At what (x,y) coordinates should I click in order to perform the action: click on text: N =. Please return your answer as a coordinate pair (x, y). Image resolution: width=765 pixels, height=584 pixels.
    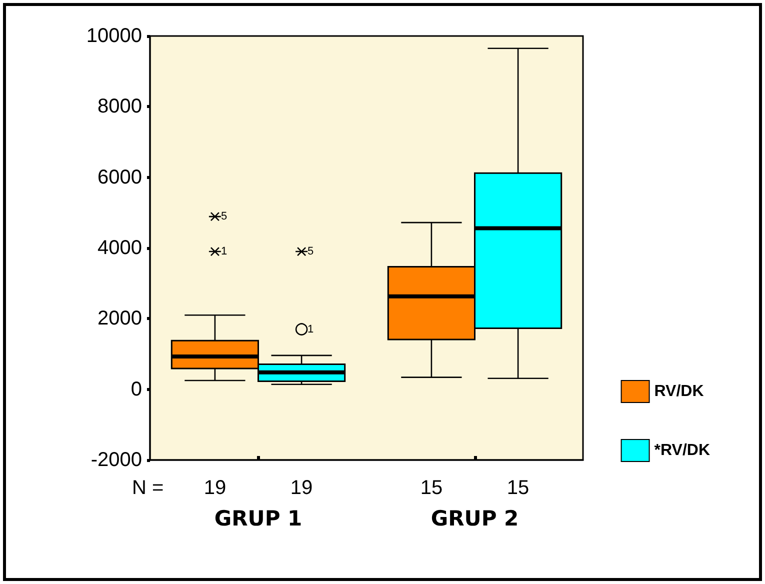
    Looking at the image, I should click on (148, 488).